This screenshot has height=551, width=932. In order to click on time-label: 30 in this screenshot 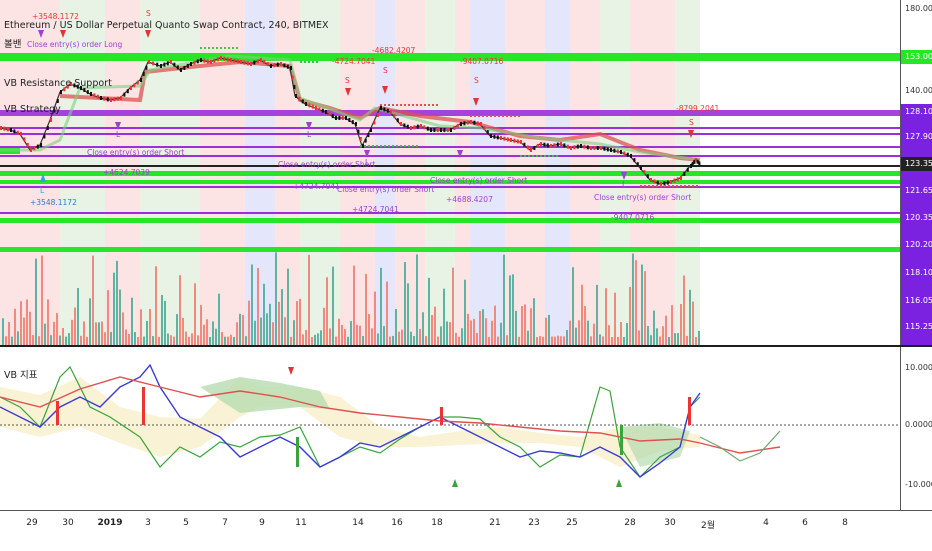, I will do `click(670, 523)`.